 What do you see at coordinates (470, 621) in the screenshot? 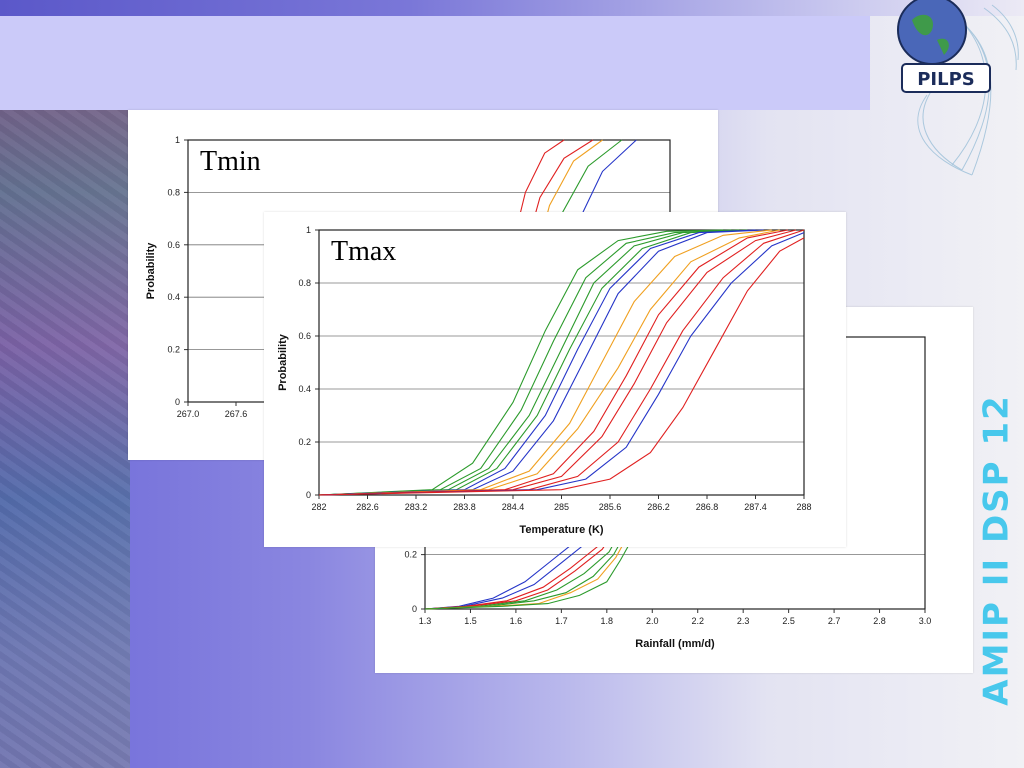
I see `x-tick-label: 1.5` at bounding box center [470, 621].